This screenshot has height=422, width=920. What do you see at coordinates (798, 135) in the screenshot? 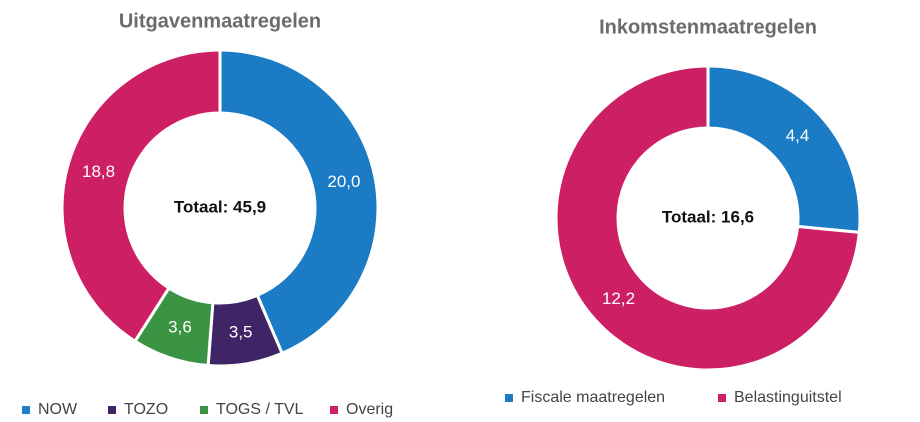
I see `data-label: 4,4` at bounding box center [798, 135].